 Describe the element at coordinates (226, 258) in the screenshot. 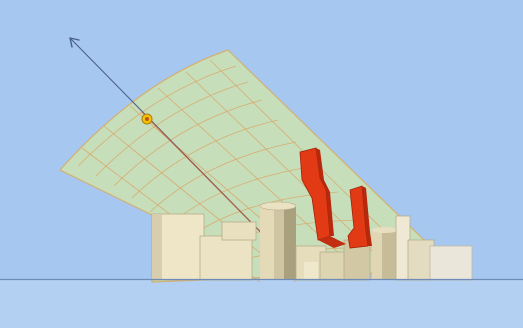

I see `building-left-mid` at that location.